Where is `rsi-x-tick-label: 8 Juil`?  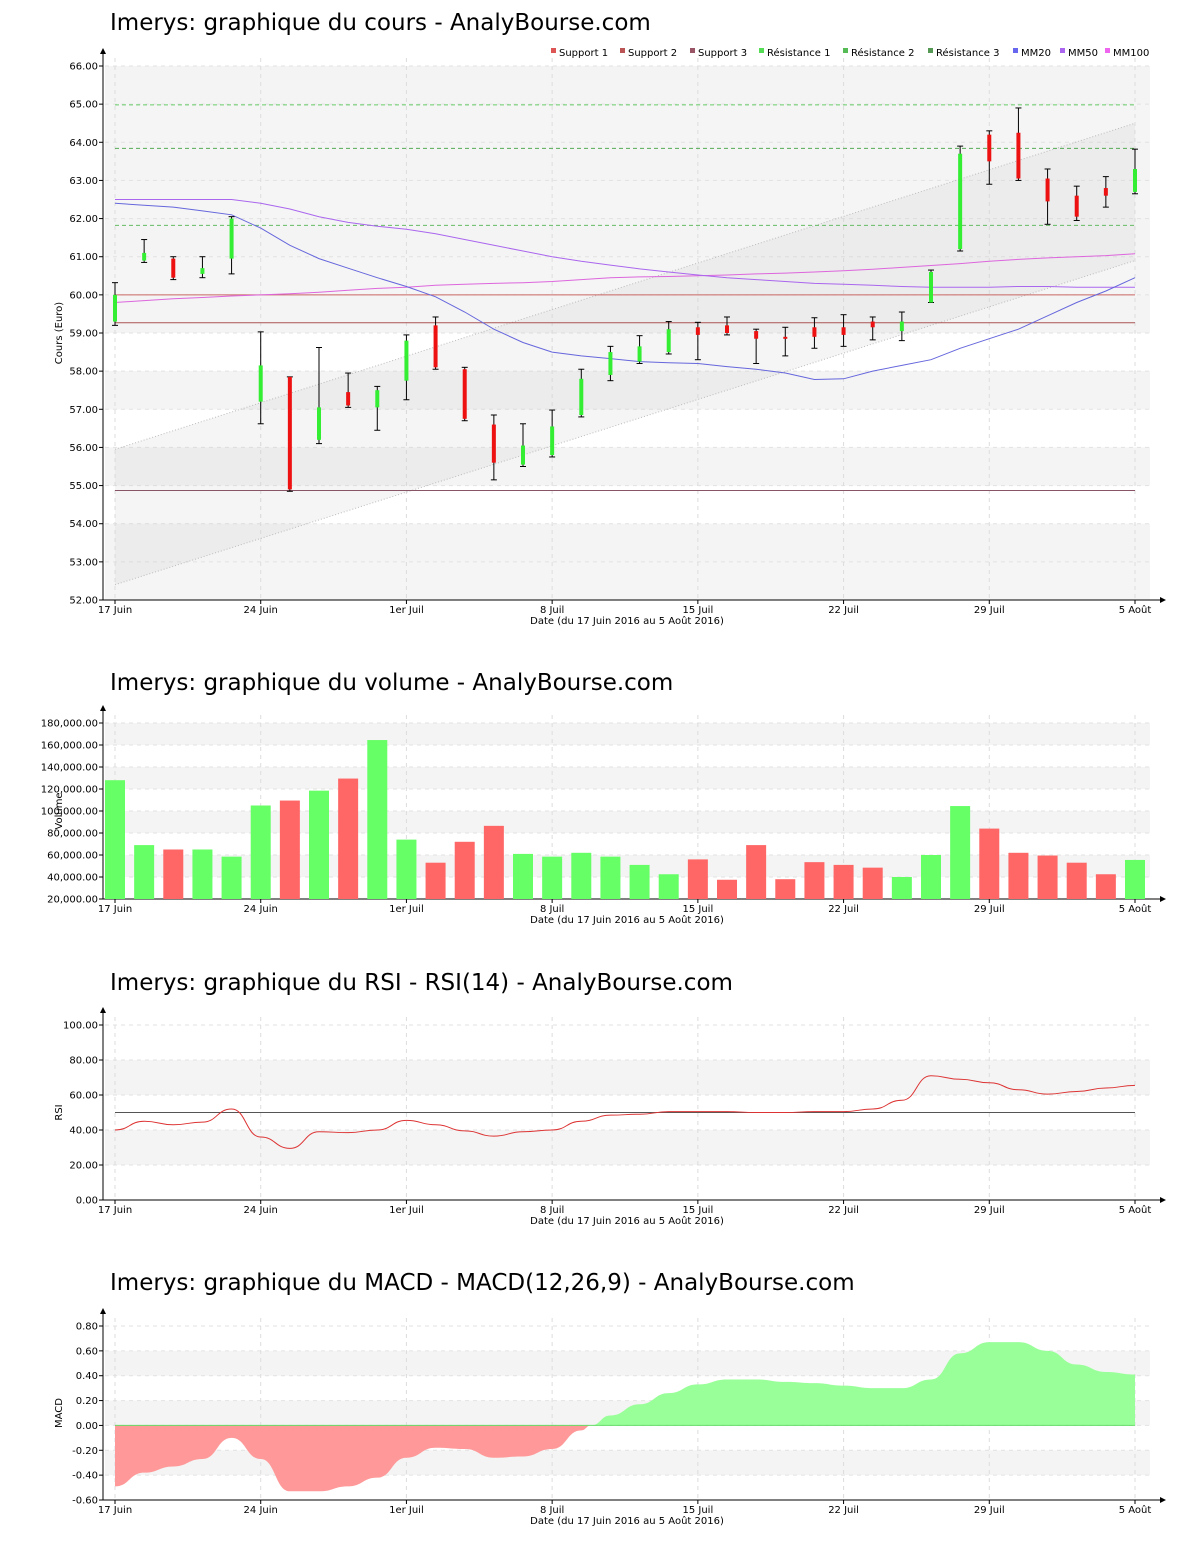 rsi-x-tick-label: 8 Juil is located at coordinates (552, 1210).